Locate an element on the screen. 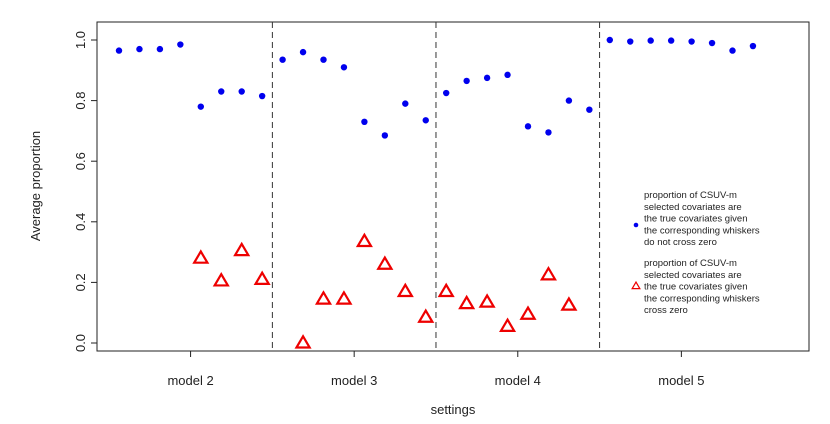 The height and width of the screenshot is (424, 830). y-axis-title: Average proportion is located at coordinates (35, 186).